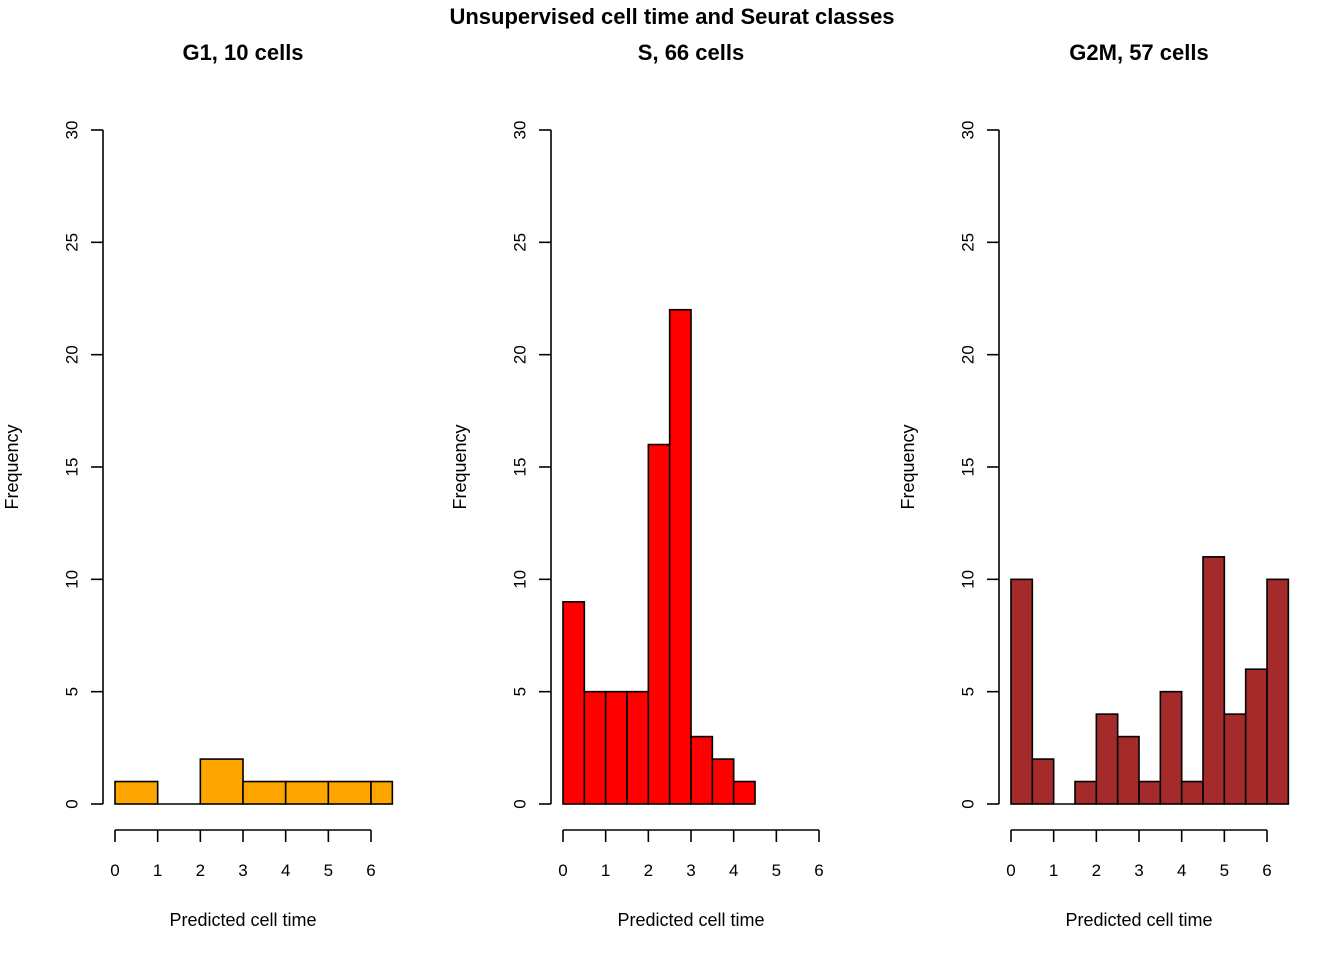 The height and width of the screenshot is (960, 1344). Describe the element at coordinates (1138, 52) in the screenshot. I see `panel-title: G2M, 57 cells` at that location.